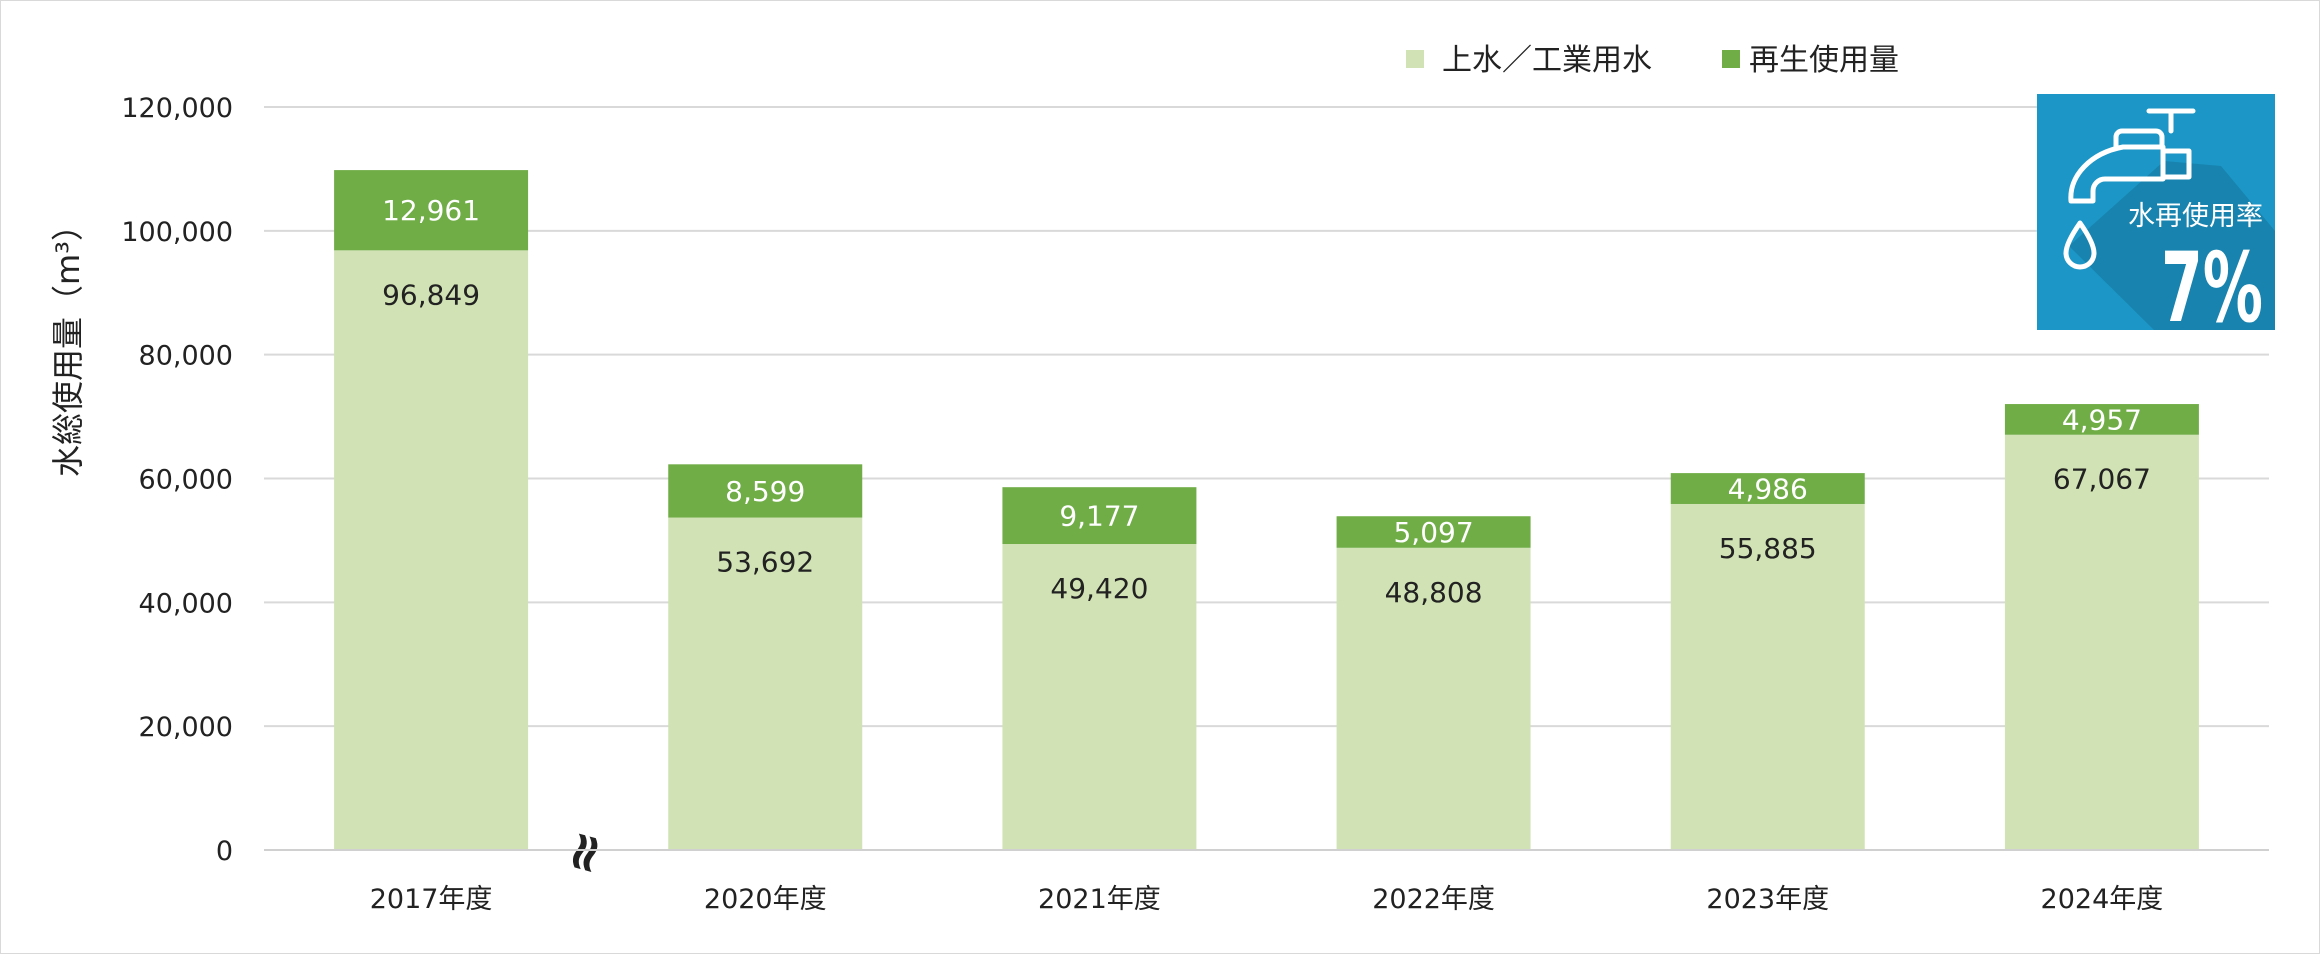 The height and width of the screenshot is (957, 2320). Describe the element at coordinates (1433, 899) in the screenshot. I see `x-category-label: 2022年度` at that location.